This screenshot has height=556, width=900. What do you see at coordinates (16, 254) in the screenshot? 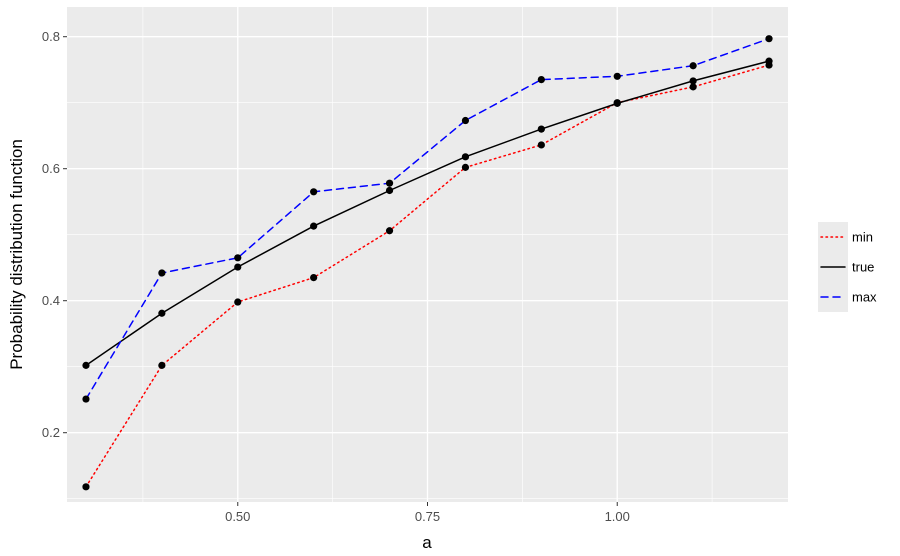
I see `y-axis-title: Probability distribution function` at bounding box center [16, 254].